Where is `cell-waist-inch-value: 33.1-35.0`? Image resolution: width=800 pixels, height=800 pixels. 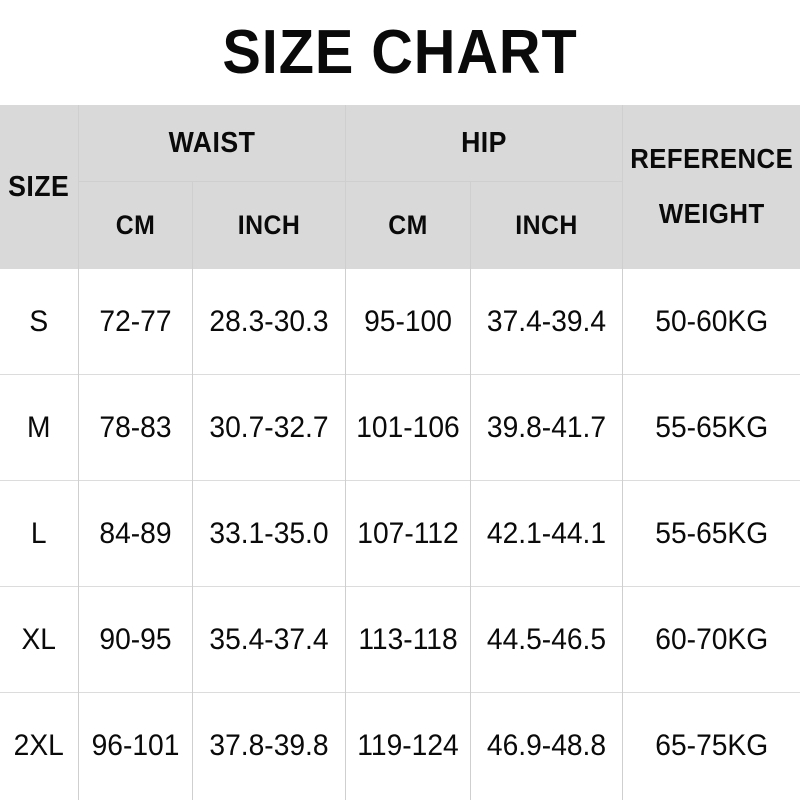 cell-waist-inch-value: 33.1-35.0 is located at coordinates (268, 533).